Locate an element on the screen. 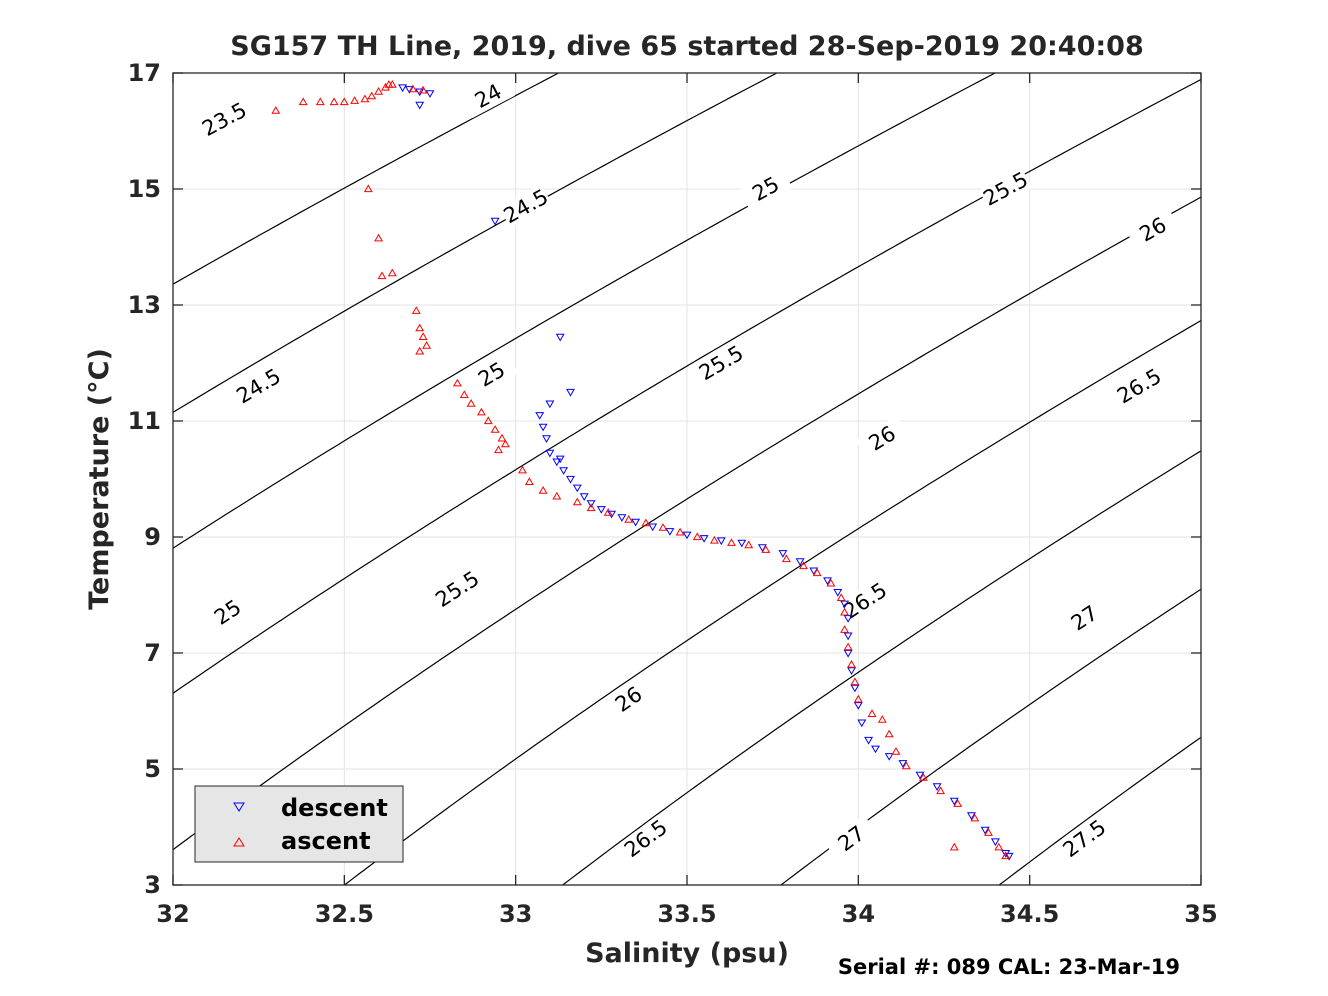 The height and width of the screenshot is (996, 1328). x-tick-label: 33.5 is located at coordinates (686, 914).